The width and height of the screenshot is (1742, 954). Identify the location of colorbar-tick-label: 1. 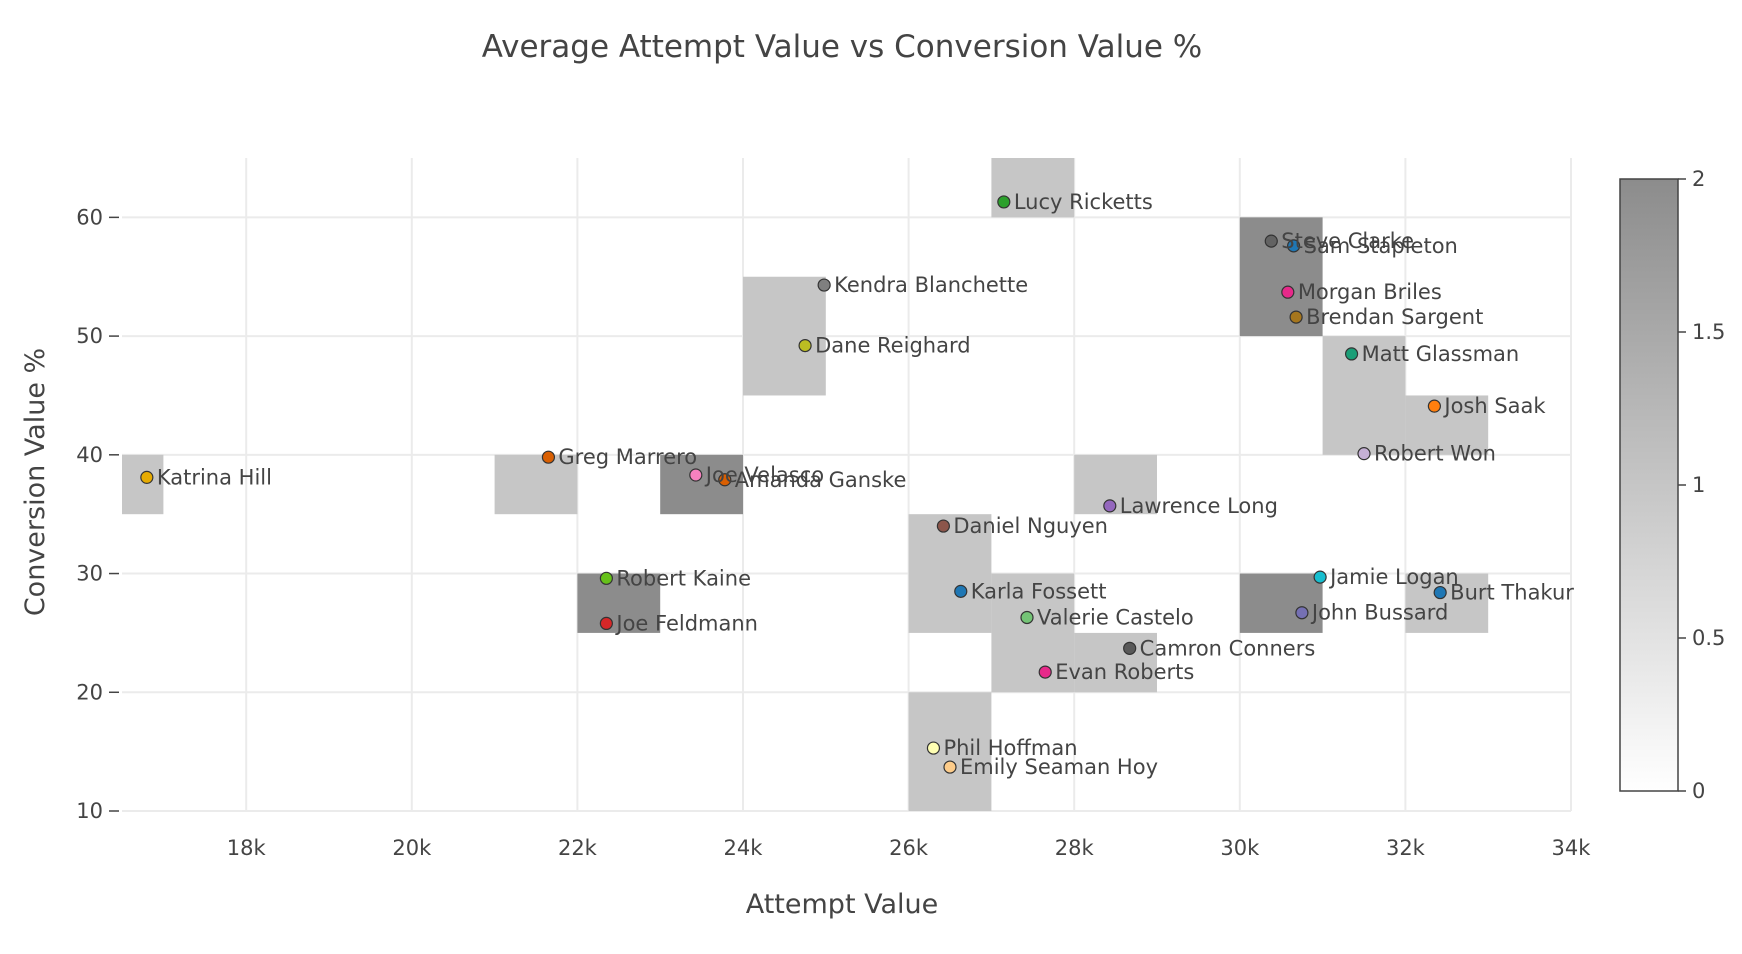
(1698, 485).